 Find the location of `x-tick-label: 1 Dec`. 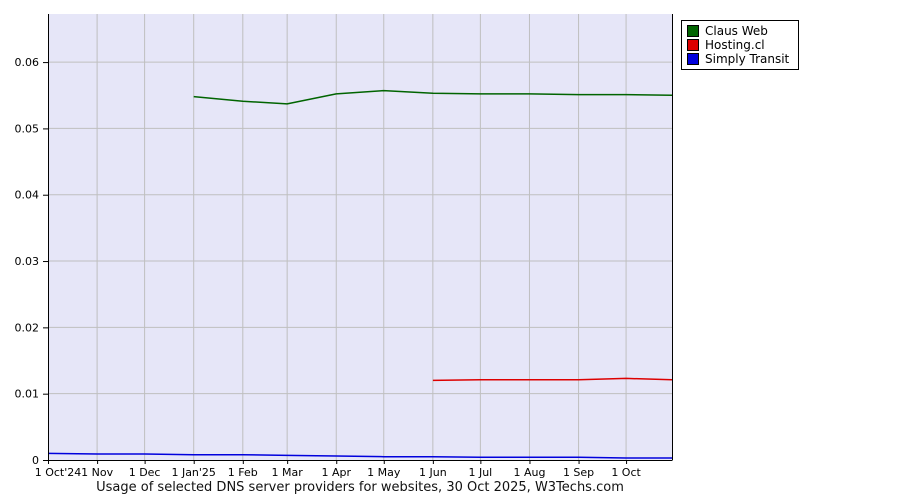

x-tick-label: 1 Dec is located at coordinates (145, 472).